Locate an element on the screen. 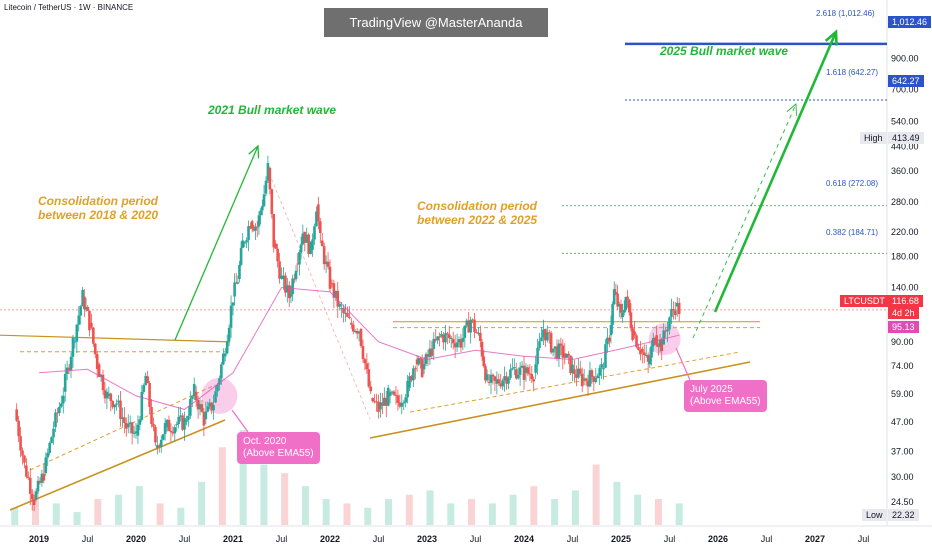 This screenshot has width=932, height=550. countdown-tag: 4d 2h is located at coordinates (903, 313).